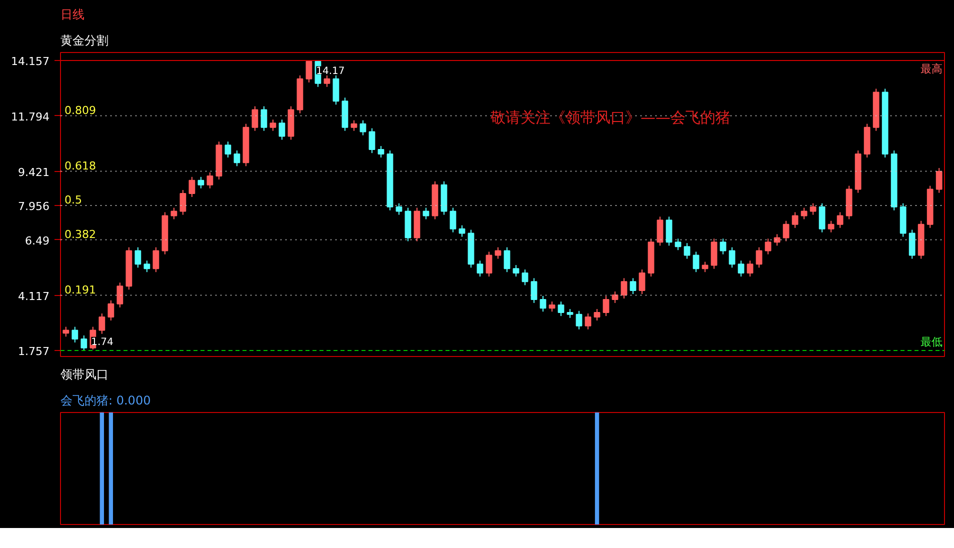 Image resolution: width=954 pixels, height=548 pixels. Describe the element at coordinates (330, 72) in the screenshot. I see `annotation: 14.17` at that location.